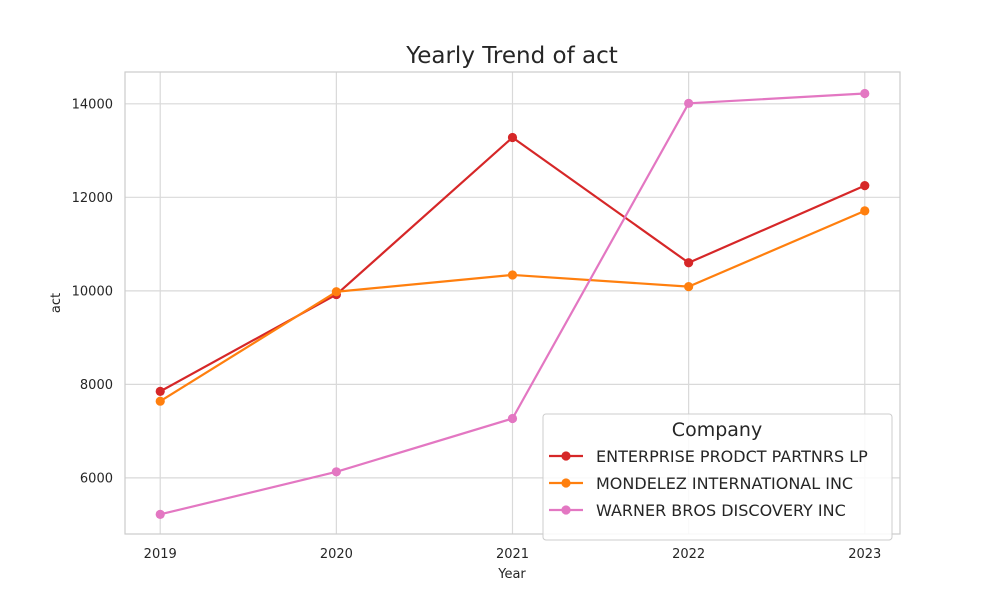  What do you see at coordinates (92, 198) in the screenshot?
I see `y-tick-label: 12000` at bounding box center [92, 198].